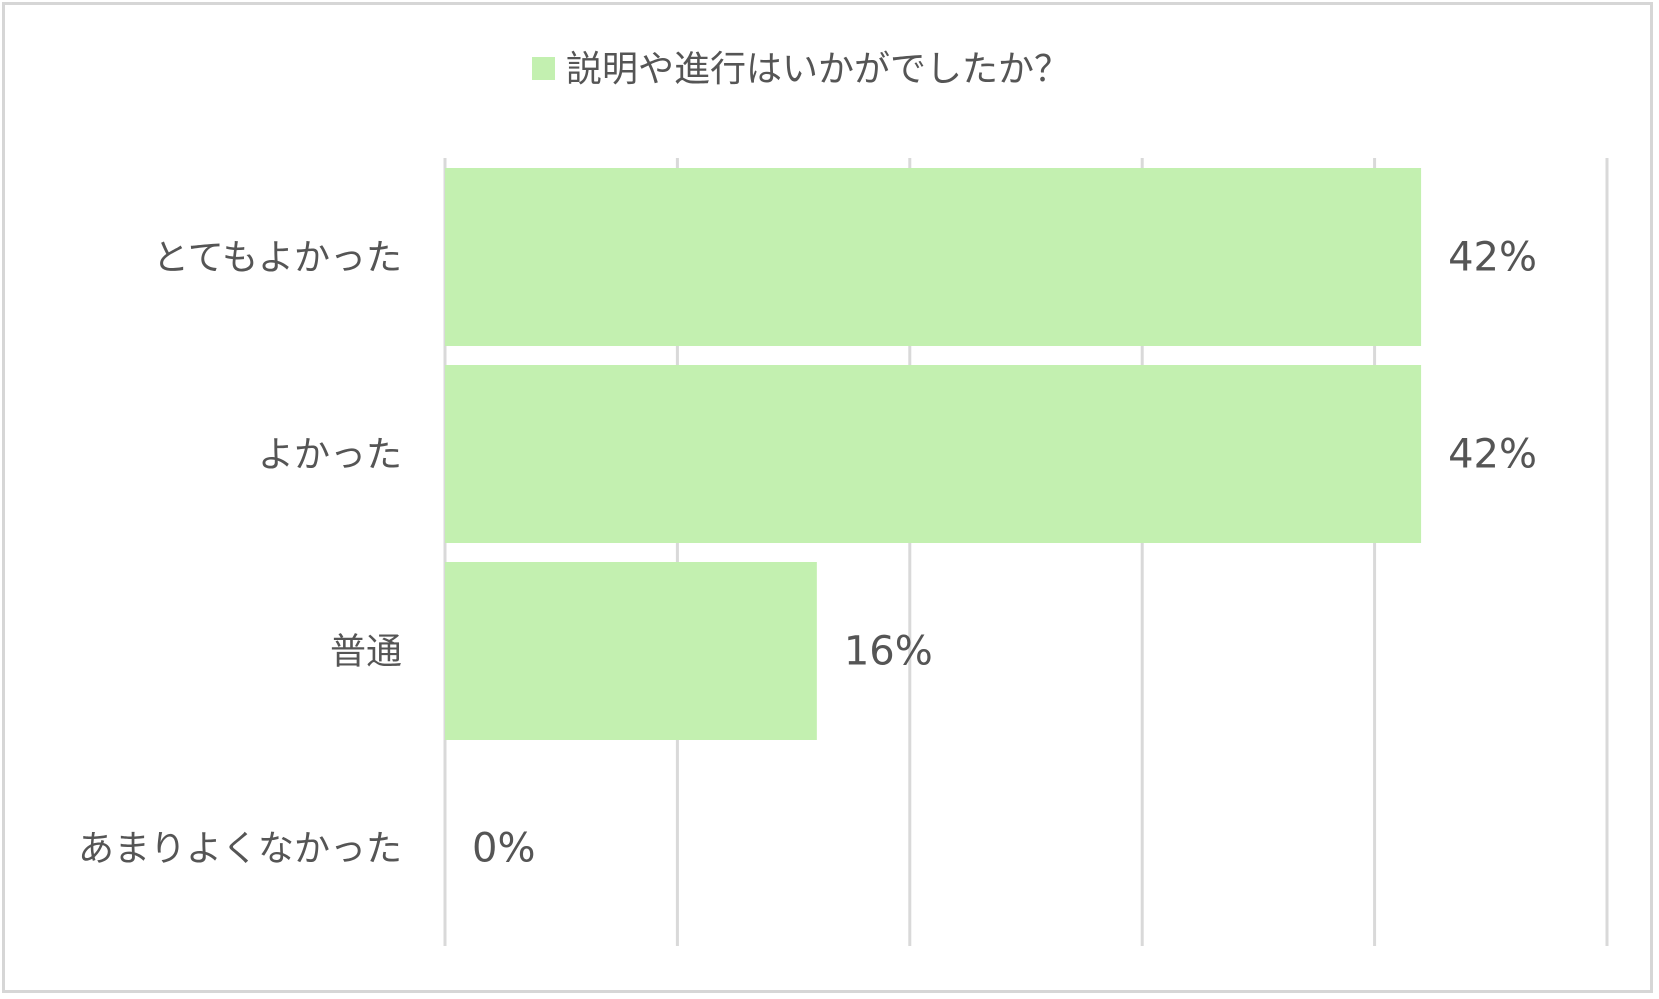 This screenshot has height=999, width=1659. What do you see at coordinates (543, 68) in the screenshot?
I see `legend-swatch` at bounding box center [543, 68].